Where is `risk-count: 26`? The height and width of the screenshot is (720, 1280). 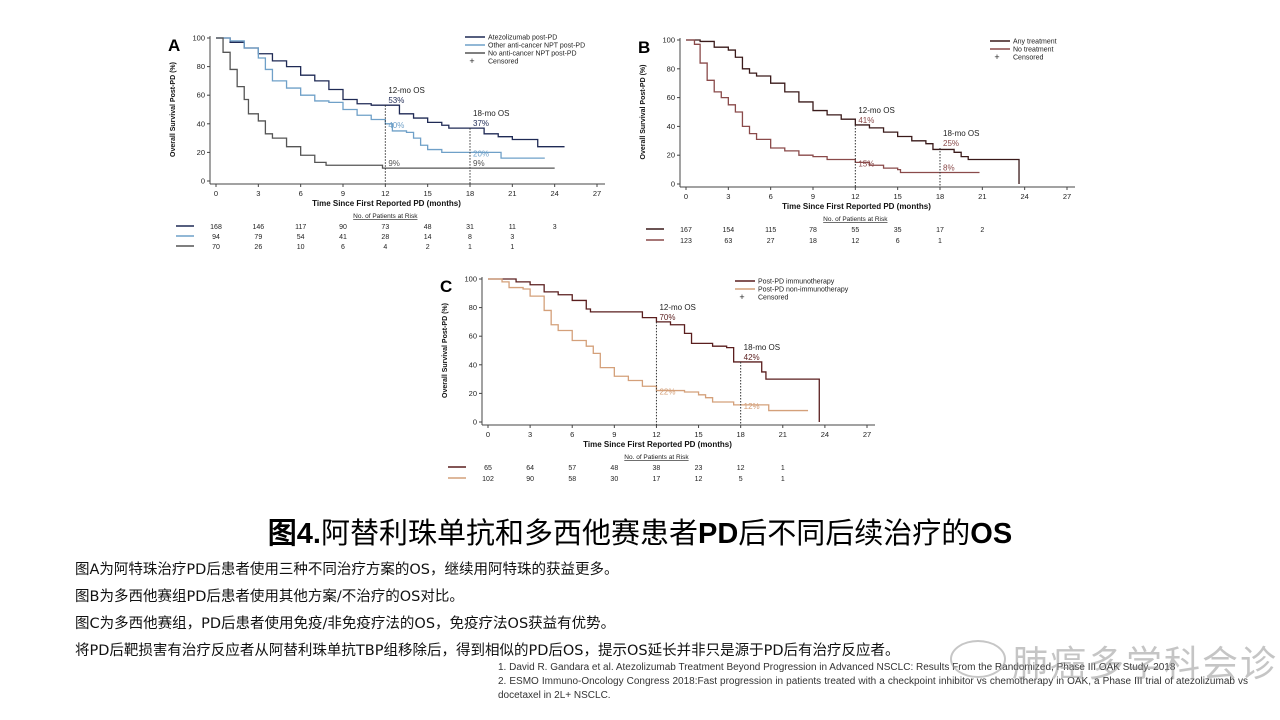
risk-count: 26 is located at coordinates (258, 247).